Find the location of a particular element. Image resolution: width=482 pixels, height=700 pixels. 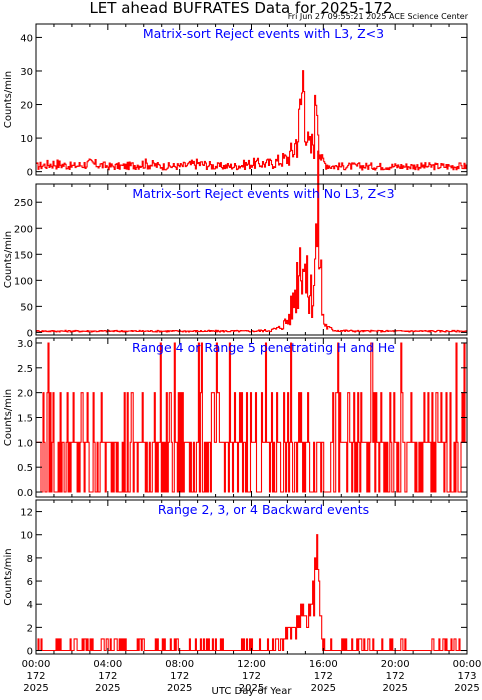

x-tick-label: 04:00 is located at coordinates (107, 664).